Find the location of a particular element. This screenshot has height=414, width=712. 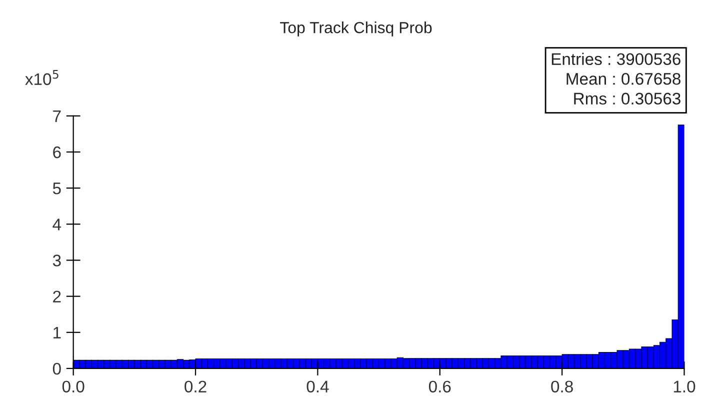

y-tick-label: 7 is located at coordinates (57, 116).